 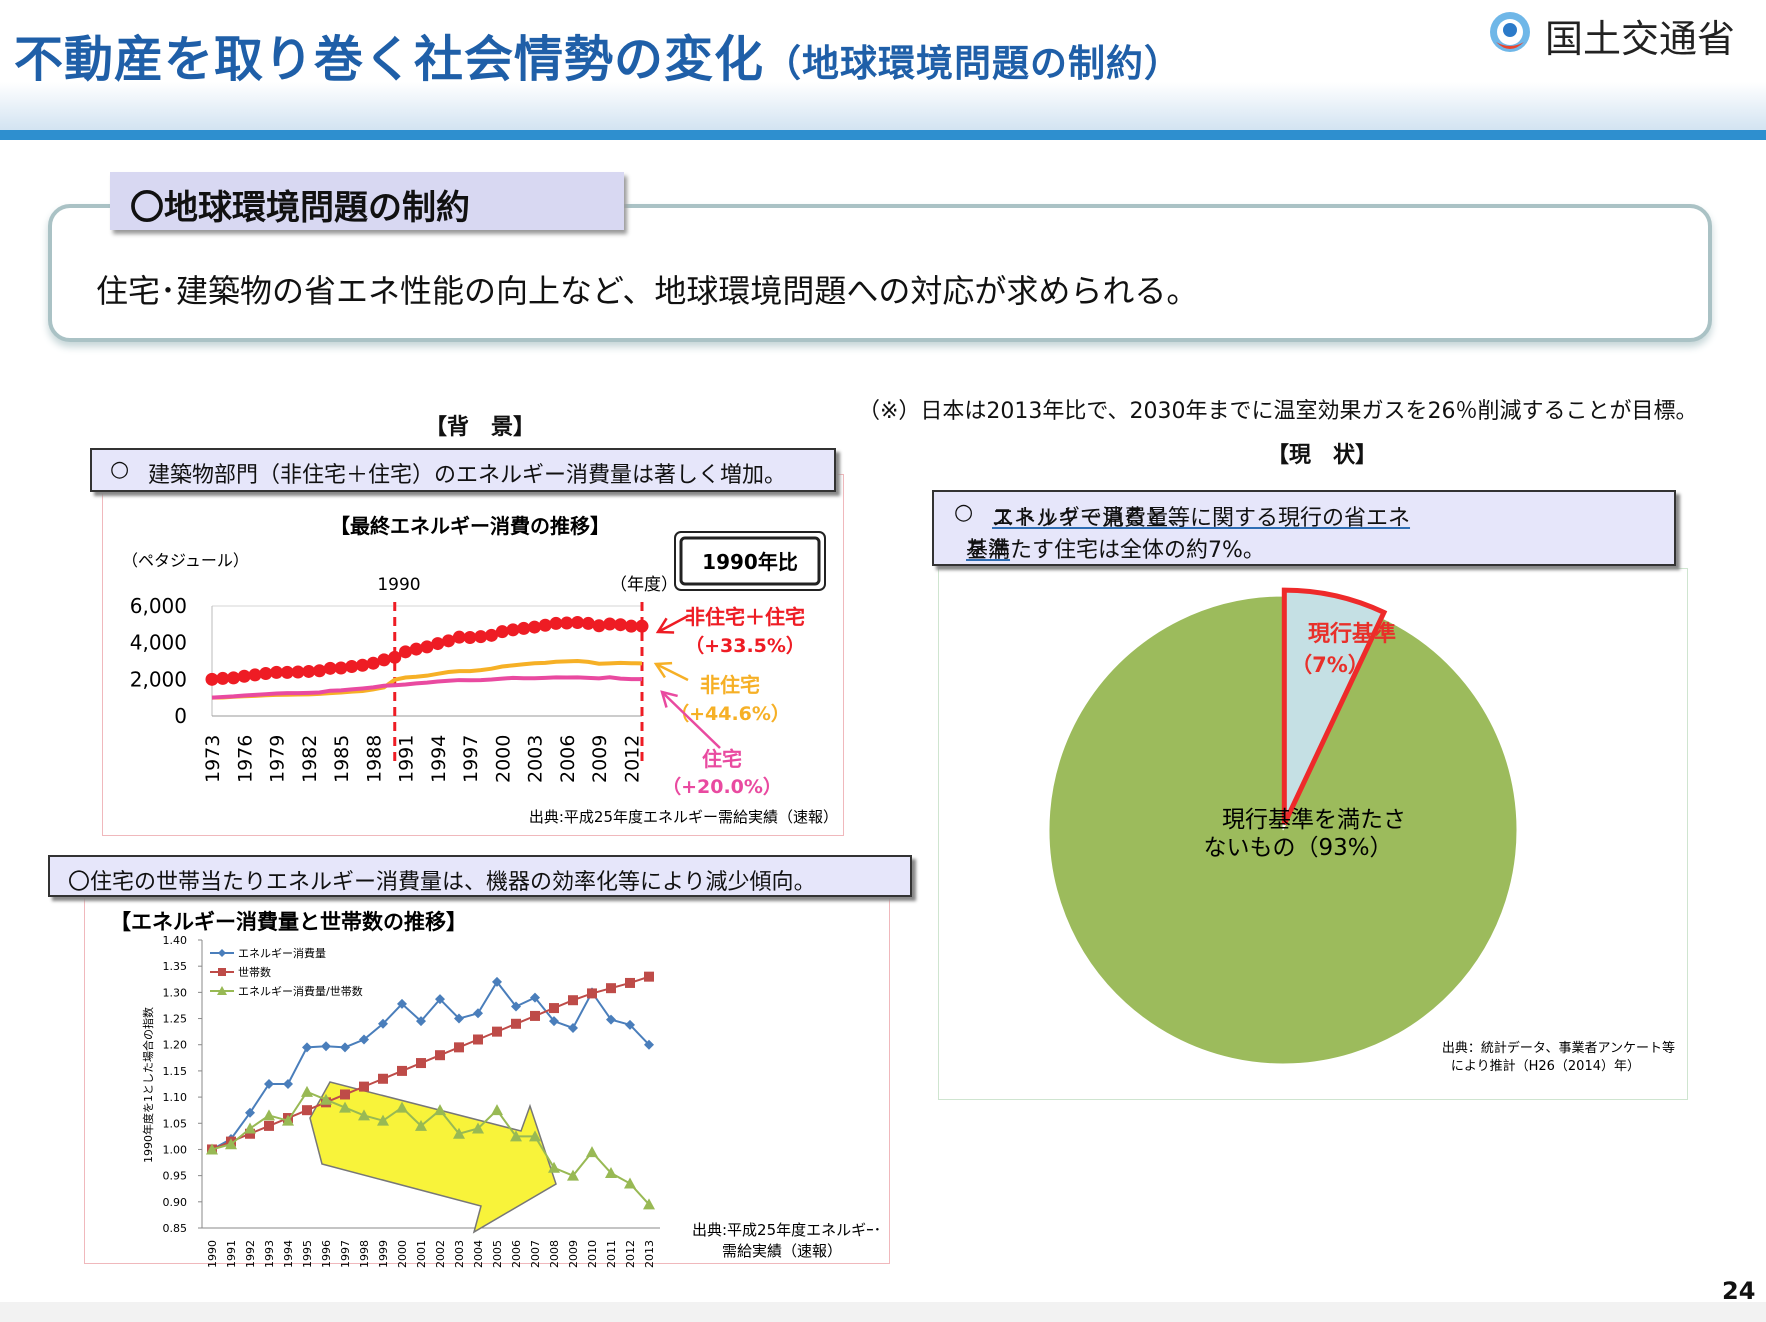 What do you see at coordinates (611, 1254) in the screenshot?
I see `x-tick-label: 2011` at bounding box center [611, 1254].